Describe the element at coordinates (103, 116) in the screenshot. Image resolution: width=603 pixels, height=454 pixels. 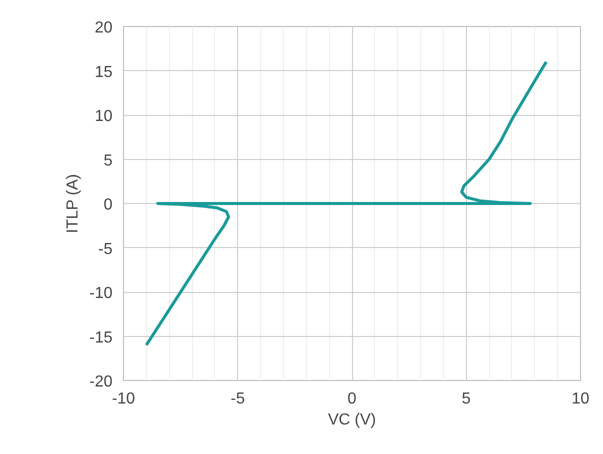
I see `y-tick-label: 10` at that location.